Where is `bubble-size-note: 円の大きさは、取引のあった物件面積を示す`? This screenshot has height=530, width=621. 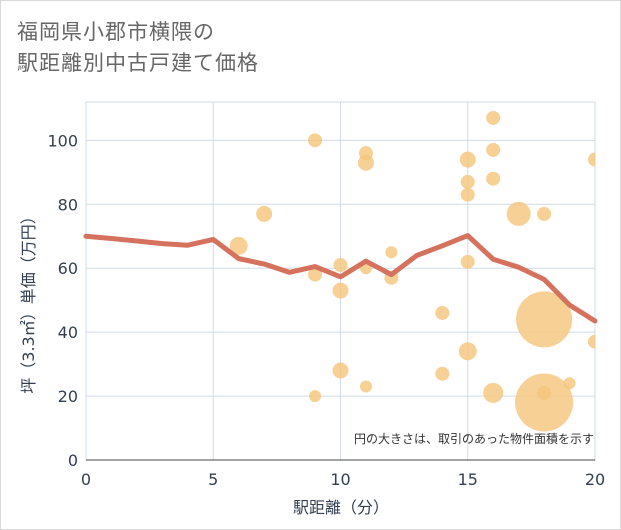
bubble-size-note: 円の大きさは、取引のあった物件面積を示す is located at coordinates (474, 438).